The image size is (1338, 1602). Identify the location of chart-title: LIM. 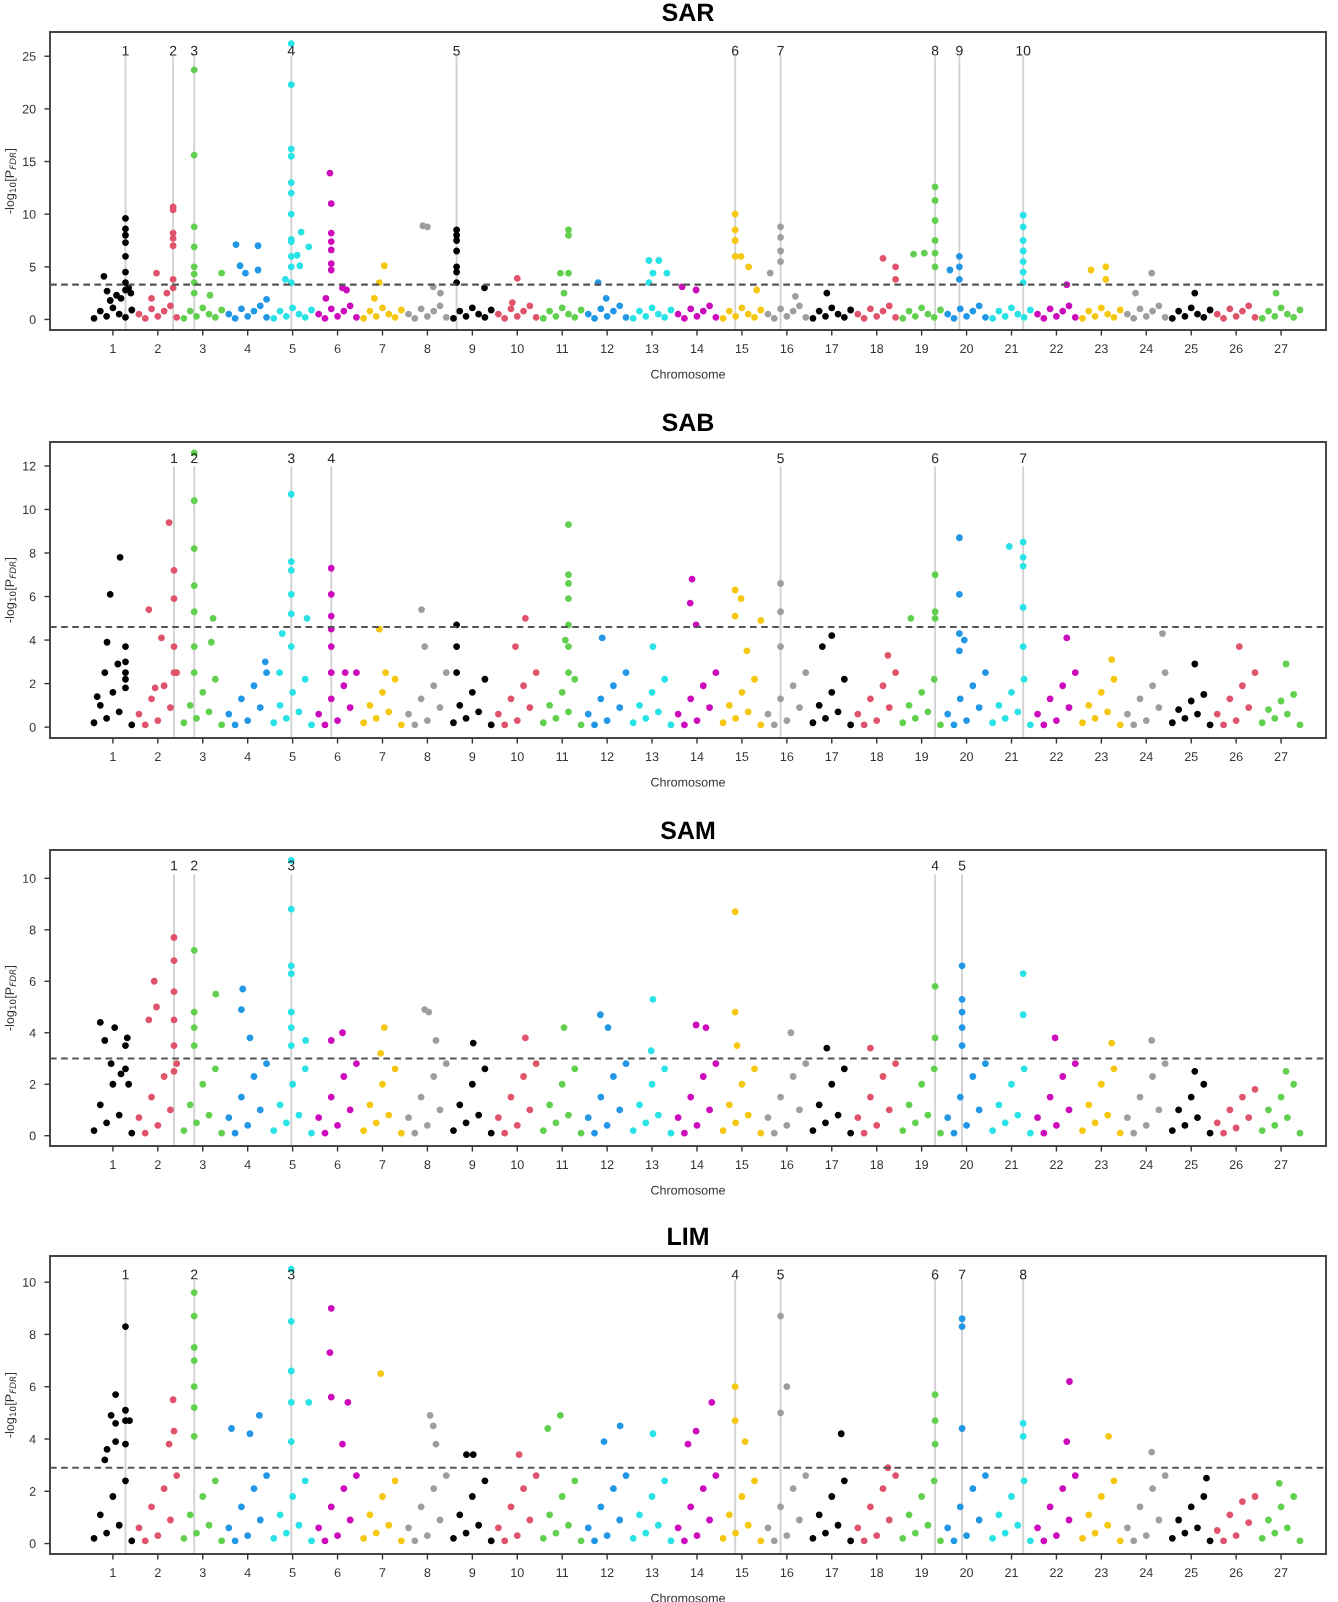
(688, 1236).